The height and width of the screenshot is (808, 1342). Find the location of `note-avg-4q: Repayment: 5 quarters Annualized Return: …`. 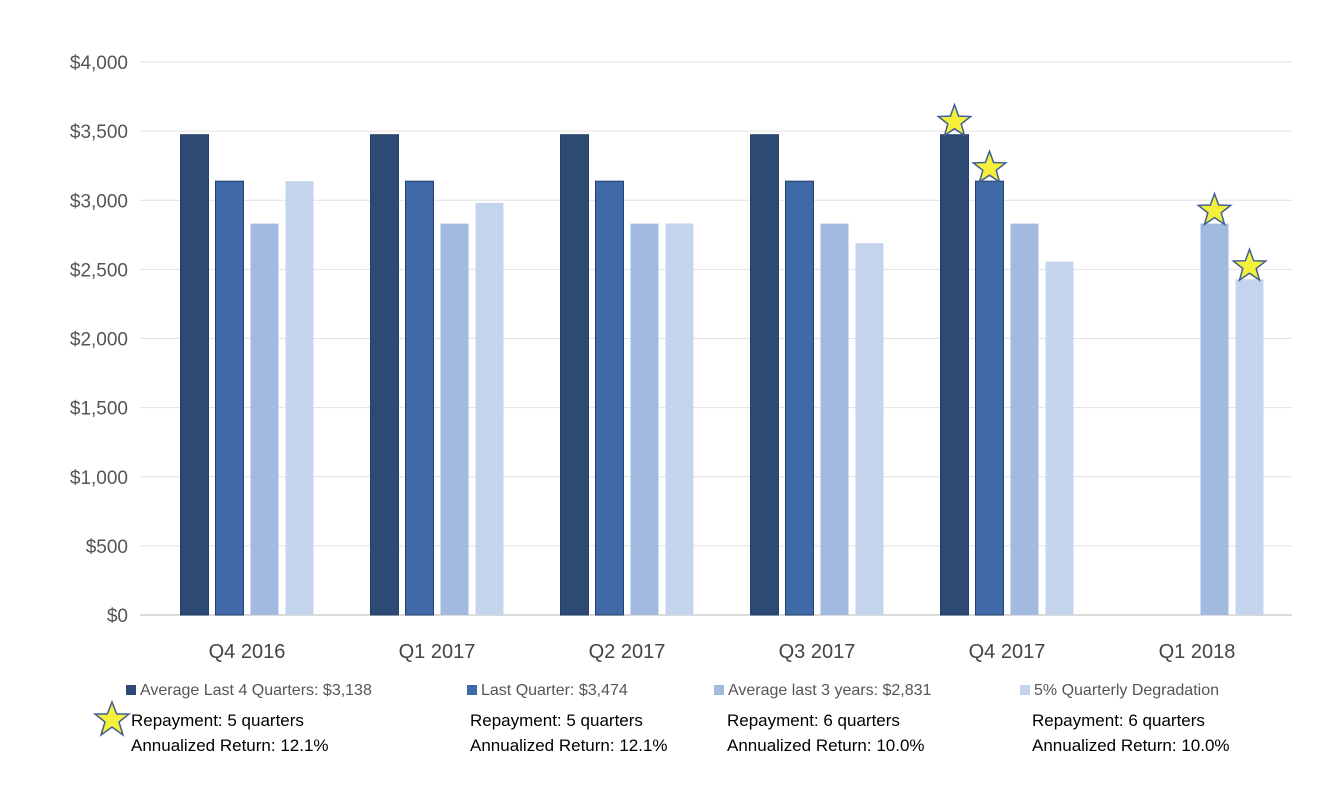

note-avg-4q: Repayment: 5 quarters Annualized Return: … is located at coordinates (230, 733).